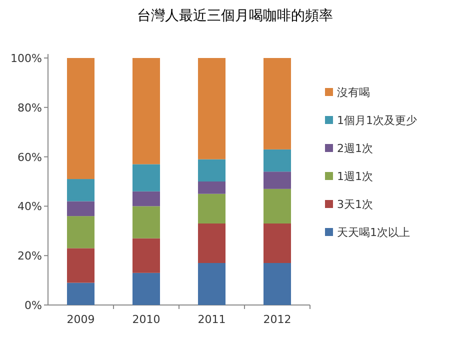 The width and height of the screenshot is (470, 337). I want to click on x-tick-label: 2010, so click(146, 319).